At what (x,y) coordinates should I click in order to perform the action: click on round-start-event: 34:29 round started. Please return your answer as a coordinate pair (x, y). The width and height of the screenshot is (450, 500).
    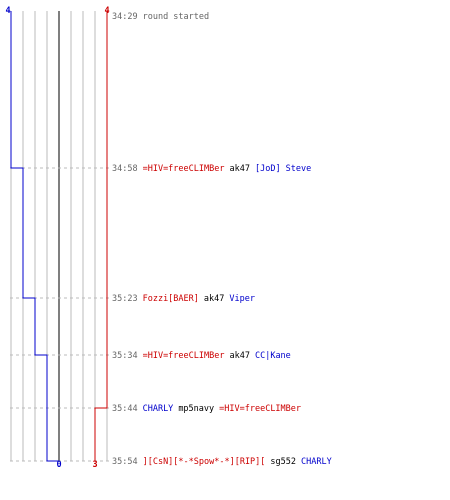
    Looking at the image, I should click on (160, 17).